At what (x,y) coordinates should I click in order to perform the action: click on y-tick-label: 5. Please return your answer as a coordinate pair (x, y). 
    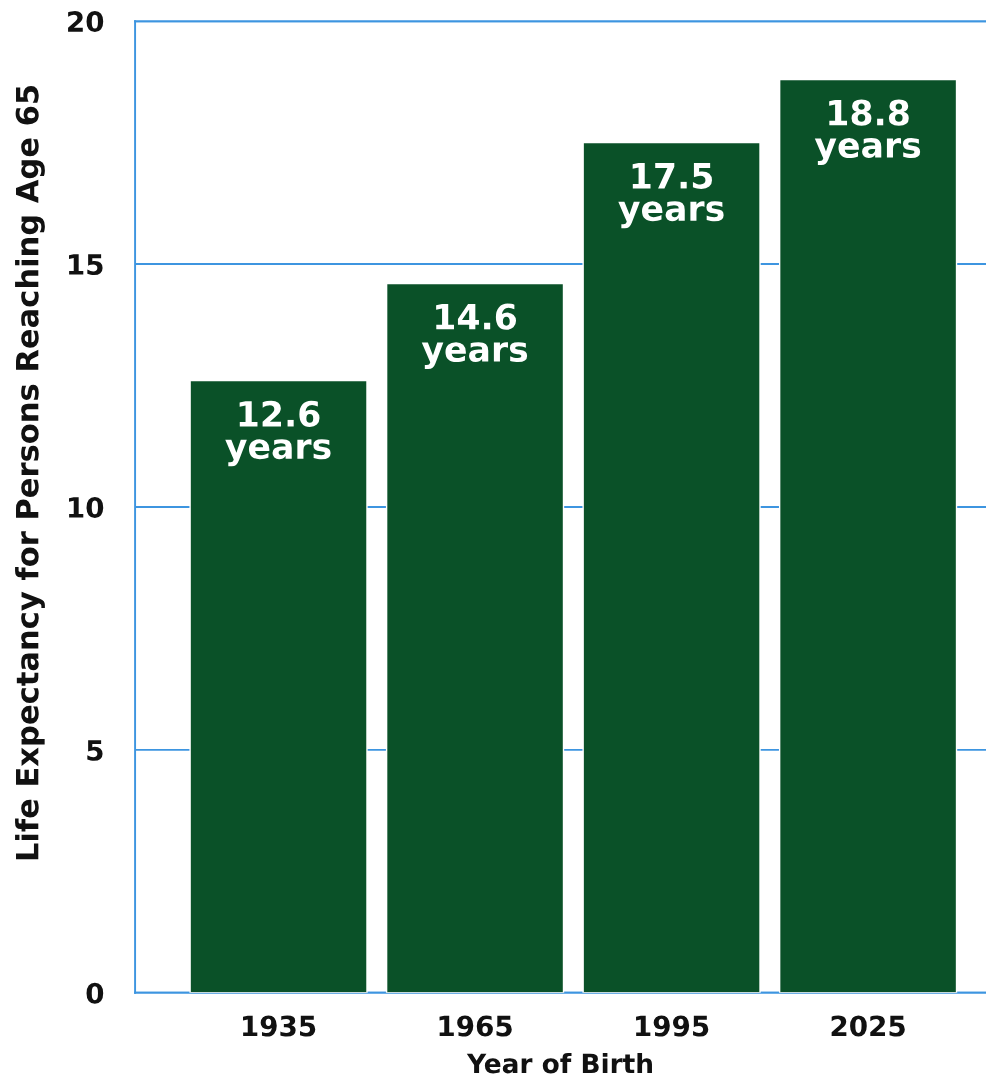
    Looking at the image, I should click on (95, 750).